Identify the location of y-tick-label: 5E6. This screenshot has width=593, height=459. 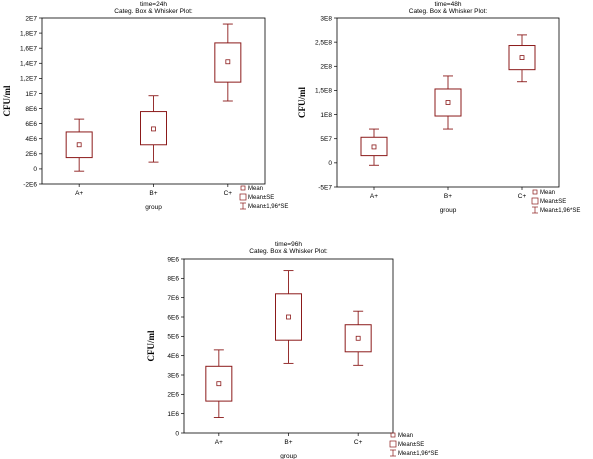
(173, 337).